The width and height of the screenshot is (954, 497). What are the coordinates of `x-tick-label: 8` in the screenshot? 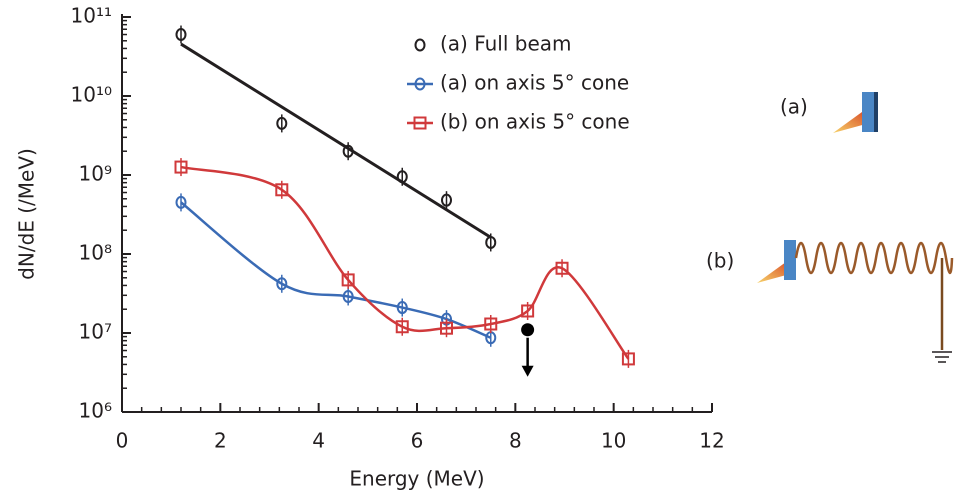 It's located at (515, 441).